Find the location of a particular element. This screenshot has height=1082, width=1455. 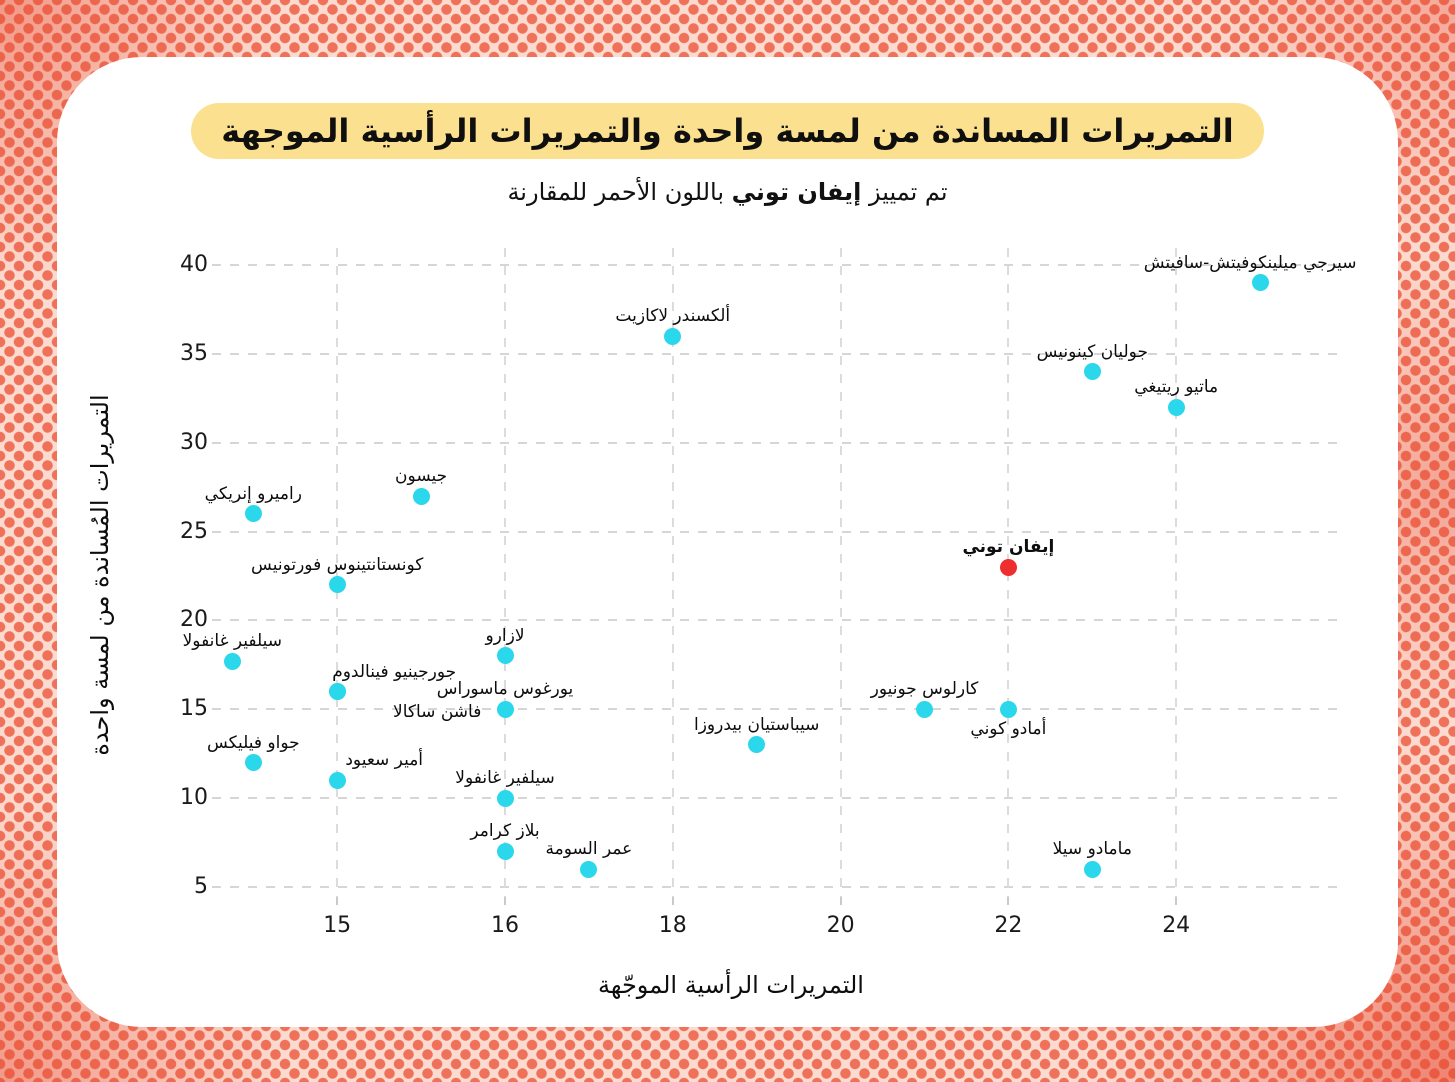

y-tick-label: 5 is located at coordinates (201, 886).